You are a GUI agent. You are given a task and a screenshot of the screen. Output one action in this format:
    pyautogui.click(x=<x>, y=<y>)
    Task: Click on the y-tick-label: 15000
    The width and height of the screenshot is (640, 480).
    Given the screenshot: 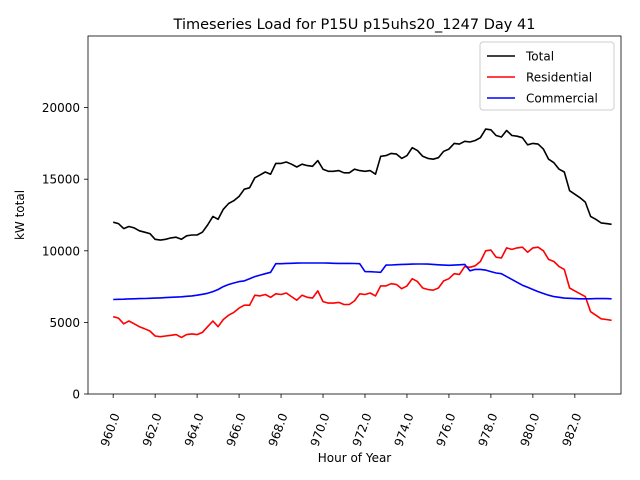 What is the action you would take?
    pyautogui.click(x=61, y=180)
    